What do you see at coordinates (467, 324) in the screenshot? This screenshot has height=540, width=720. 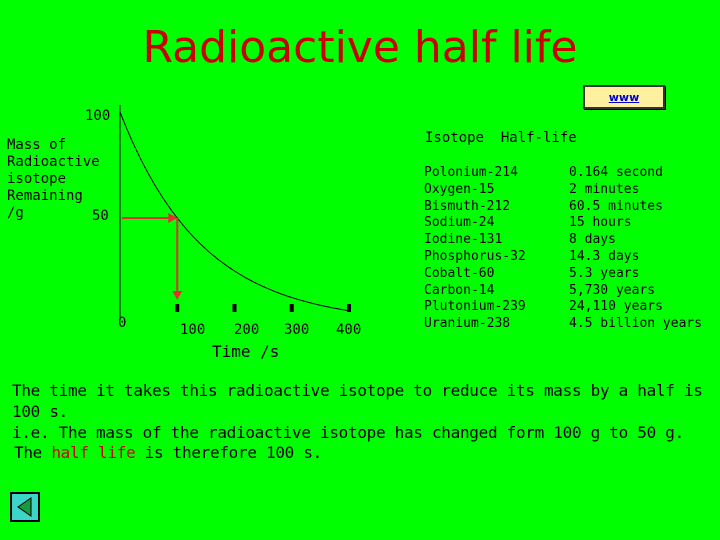 I see `isotope-name: Uranium-238` at bounding box center [467, 324].